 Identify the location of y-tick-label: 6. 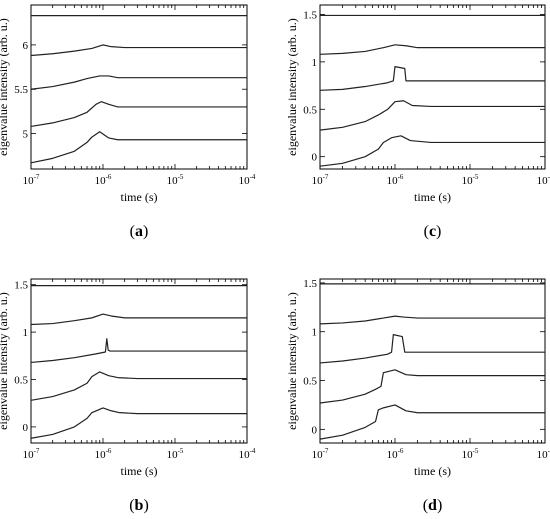
(26, 46).